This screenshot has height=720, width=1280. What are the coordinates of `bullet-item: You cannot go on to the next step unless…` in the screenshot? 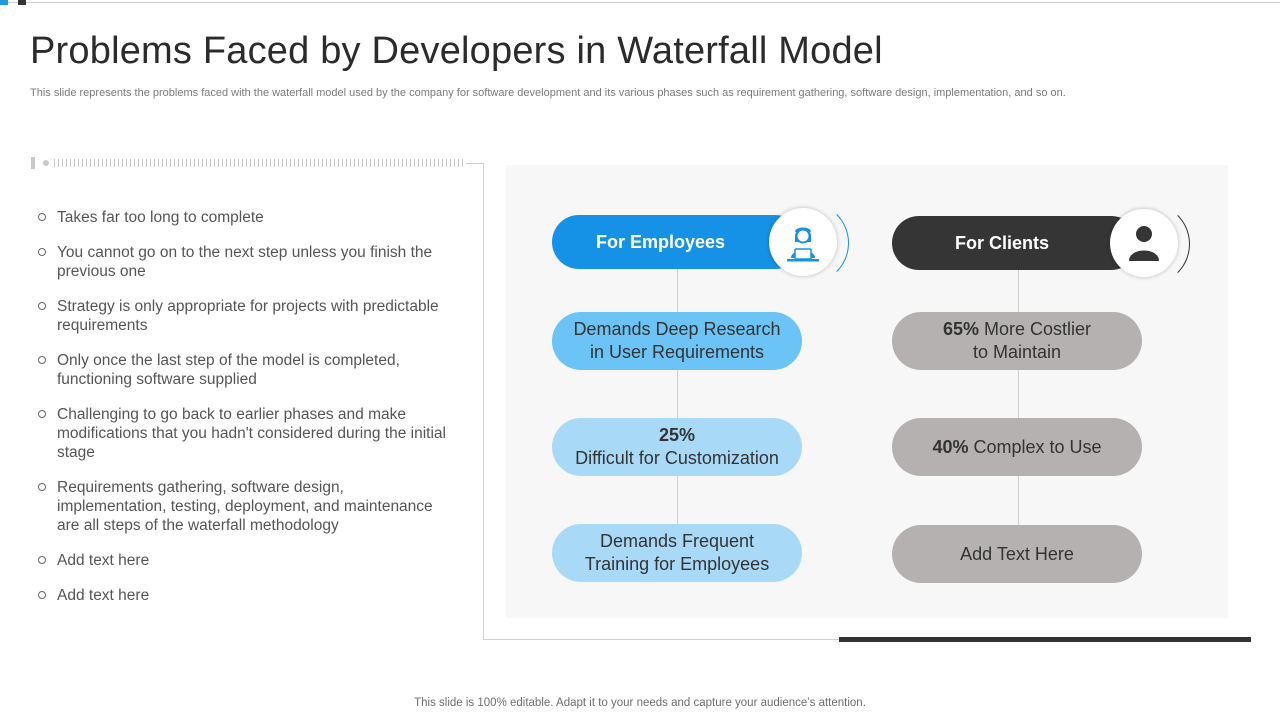 It's located at (243, 262).